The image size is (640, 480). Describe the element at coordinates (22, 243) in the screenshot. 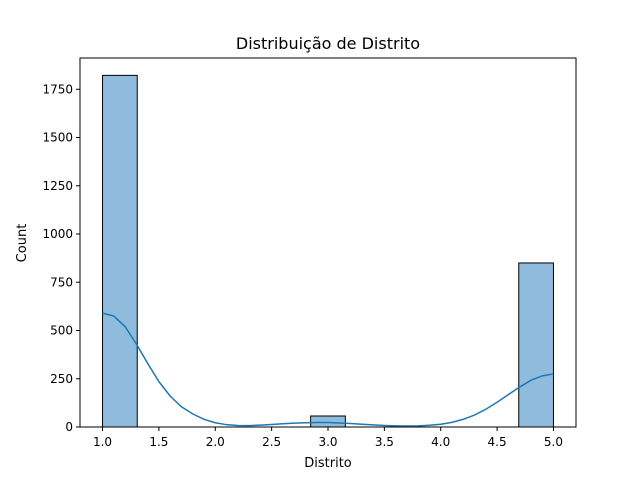

I see `y-axis-label: Count` at that location.